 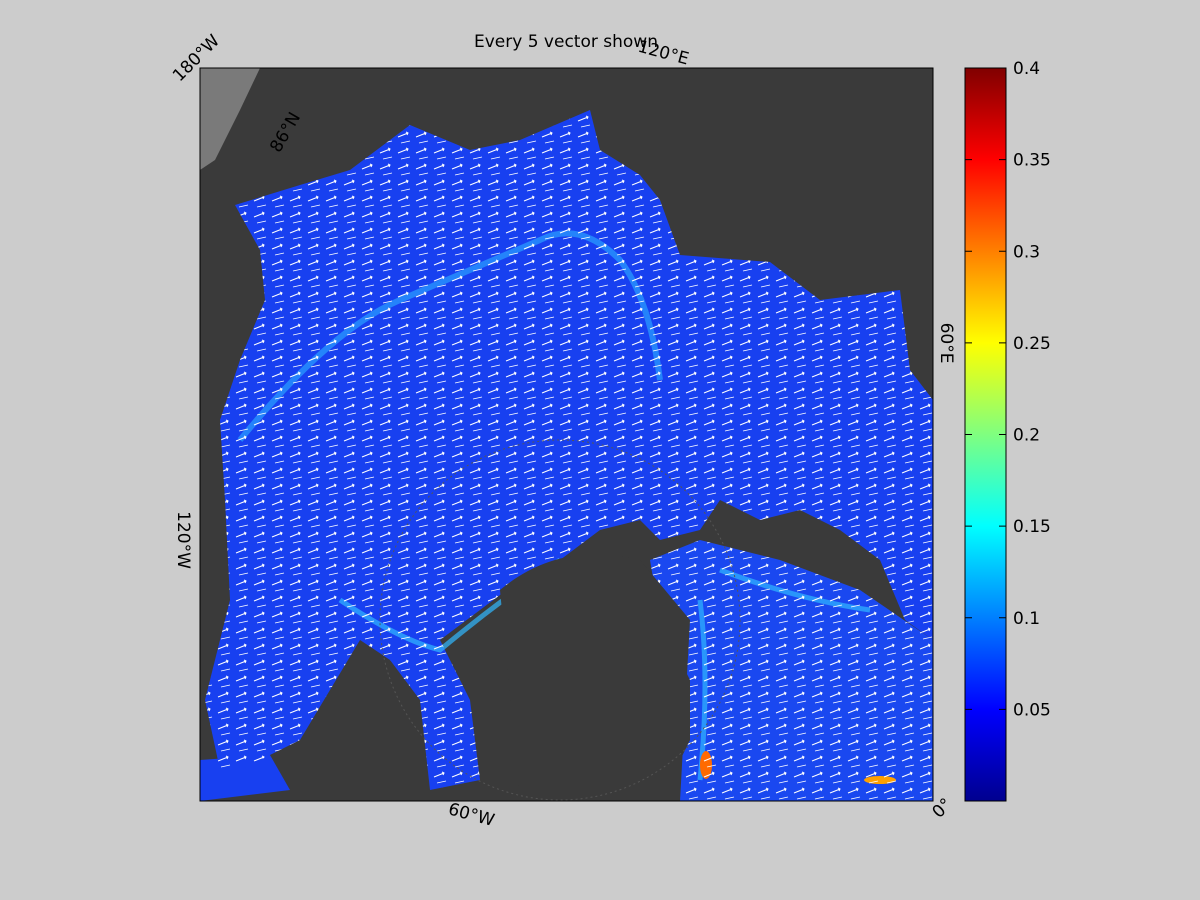 I want to click on colorbar-tick-label: 0.05, so click(x=1032, y=710).